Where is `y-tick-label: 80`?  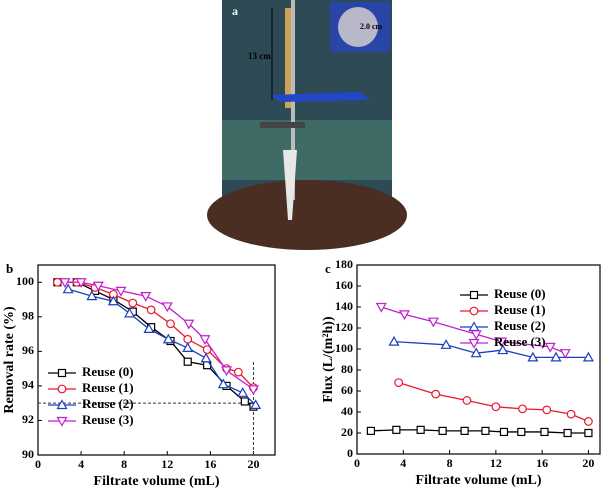 y-tick-label: 80 is located at coordinates (347, 369).